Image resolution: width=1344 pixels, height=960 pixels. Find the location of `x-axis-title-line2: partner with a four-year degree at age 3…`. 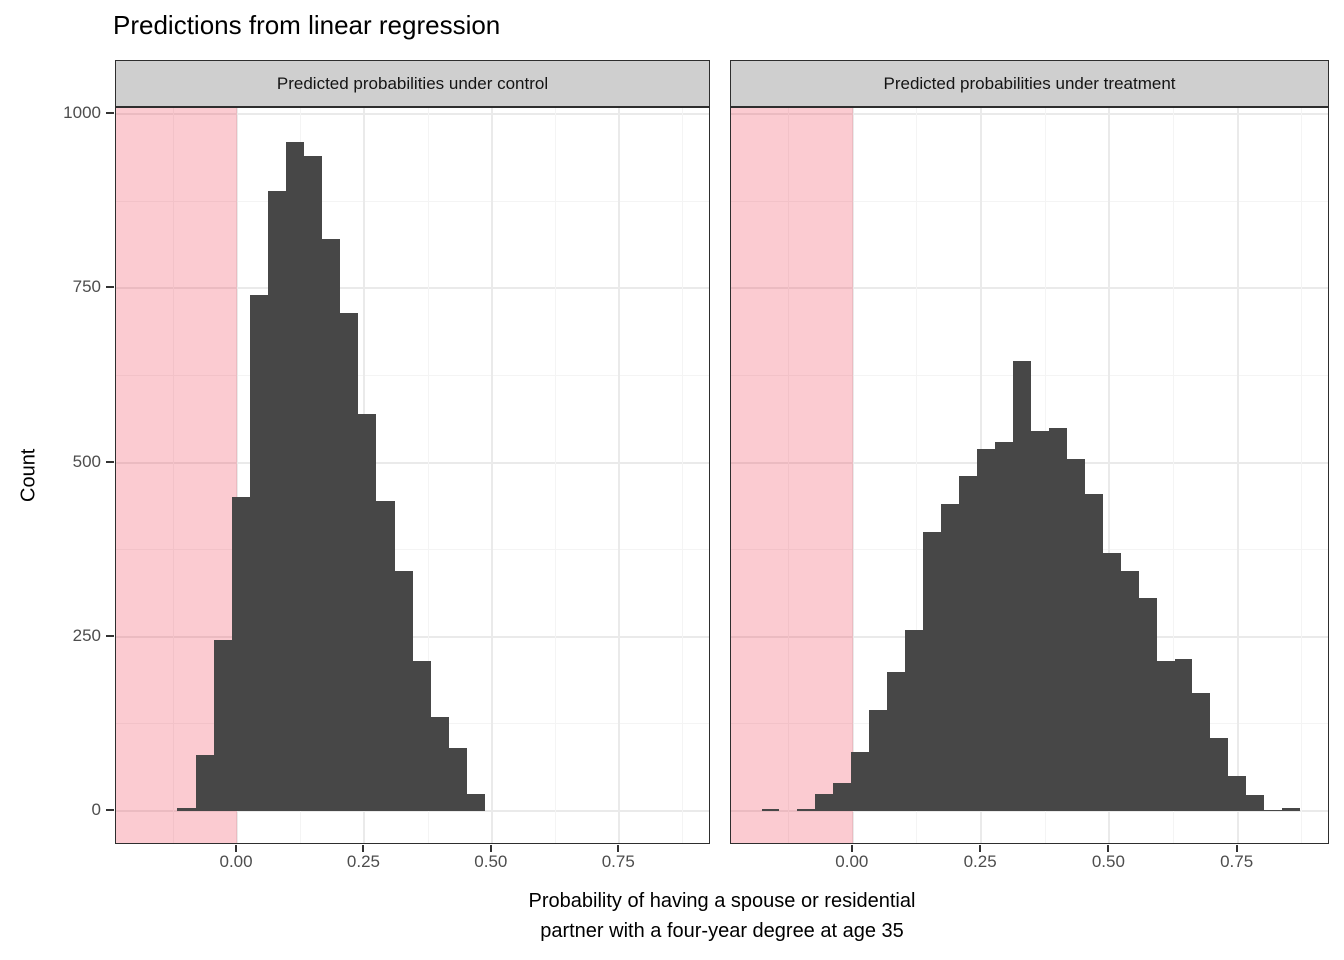

x-axis-title-line2: partner with a four-year degree at age 3… is located at coordinates (722, 931).